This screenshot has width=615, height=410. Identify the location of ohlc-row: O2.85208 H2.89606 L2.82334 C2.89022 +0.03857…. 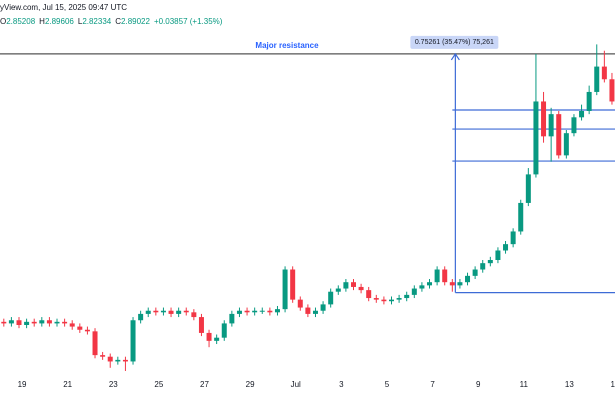
(111, 21).